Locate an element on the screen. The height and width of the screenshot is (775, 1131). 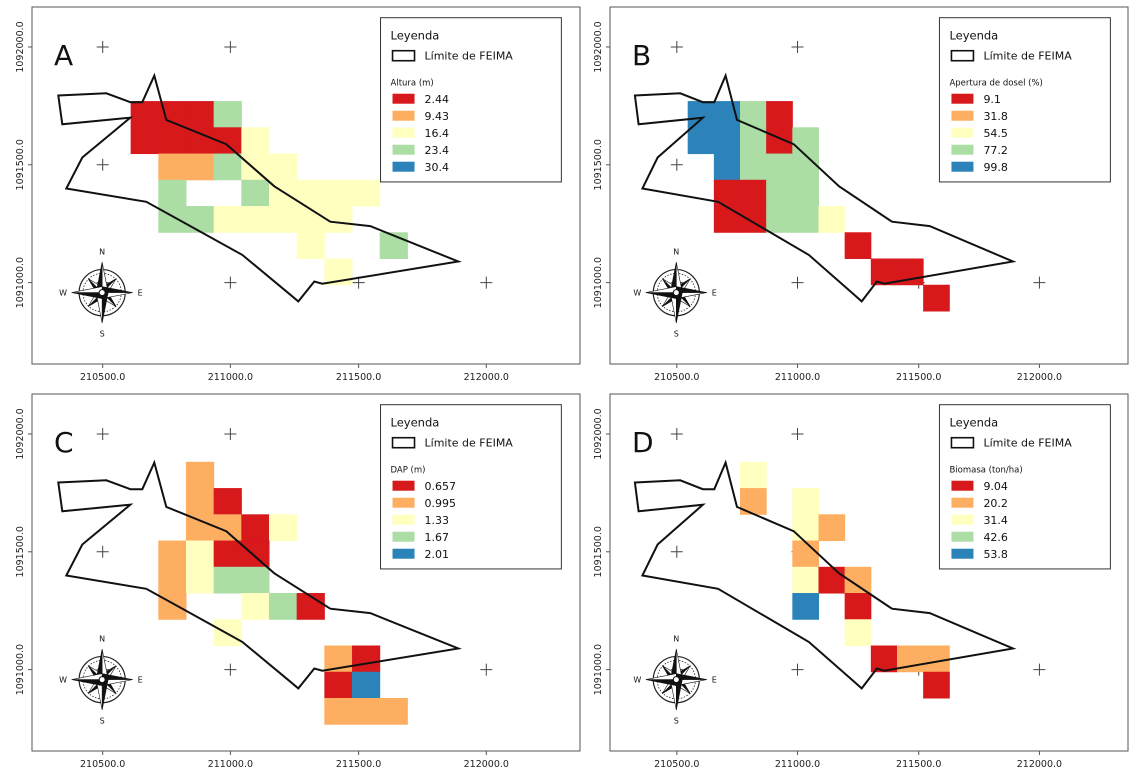
legend-class-label: 42.6 is located at coordinates (995, 537).